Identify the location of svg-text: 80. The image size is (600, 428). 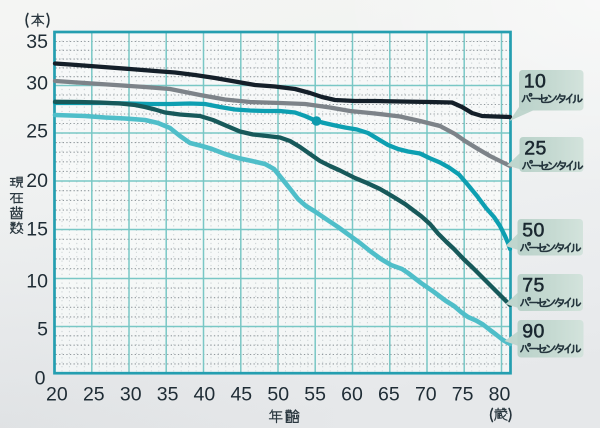
(500, 395).